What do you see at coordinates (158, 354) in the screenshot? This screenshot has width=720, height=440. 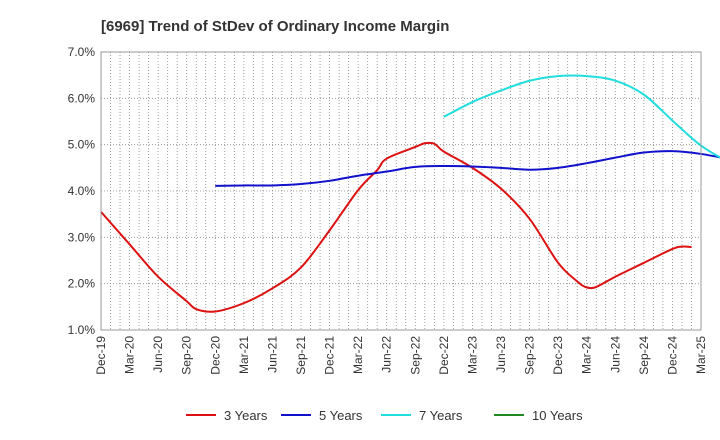 I see `x-tick-label: Jun-20` at bounding box center [158, 354].